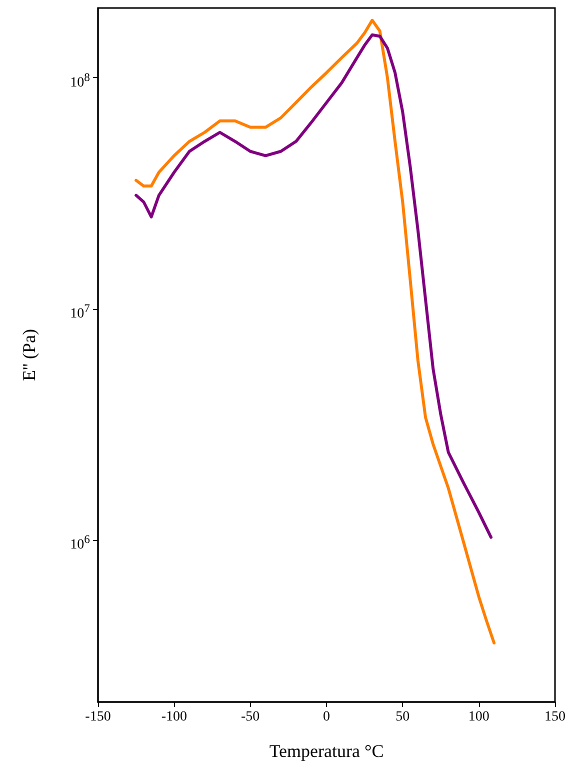  Describe the element at coordinates (250, 717) in the screenshot. I see `x-tick-label: -50` at that location.